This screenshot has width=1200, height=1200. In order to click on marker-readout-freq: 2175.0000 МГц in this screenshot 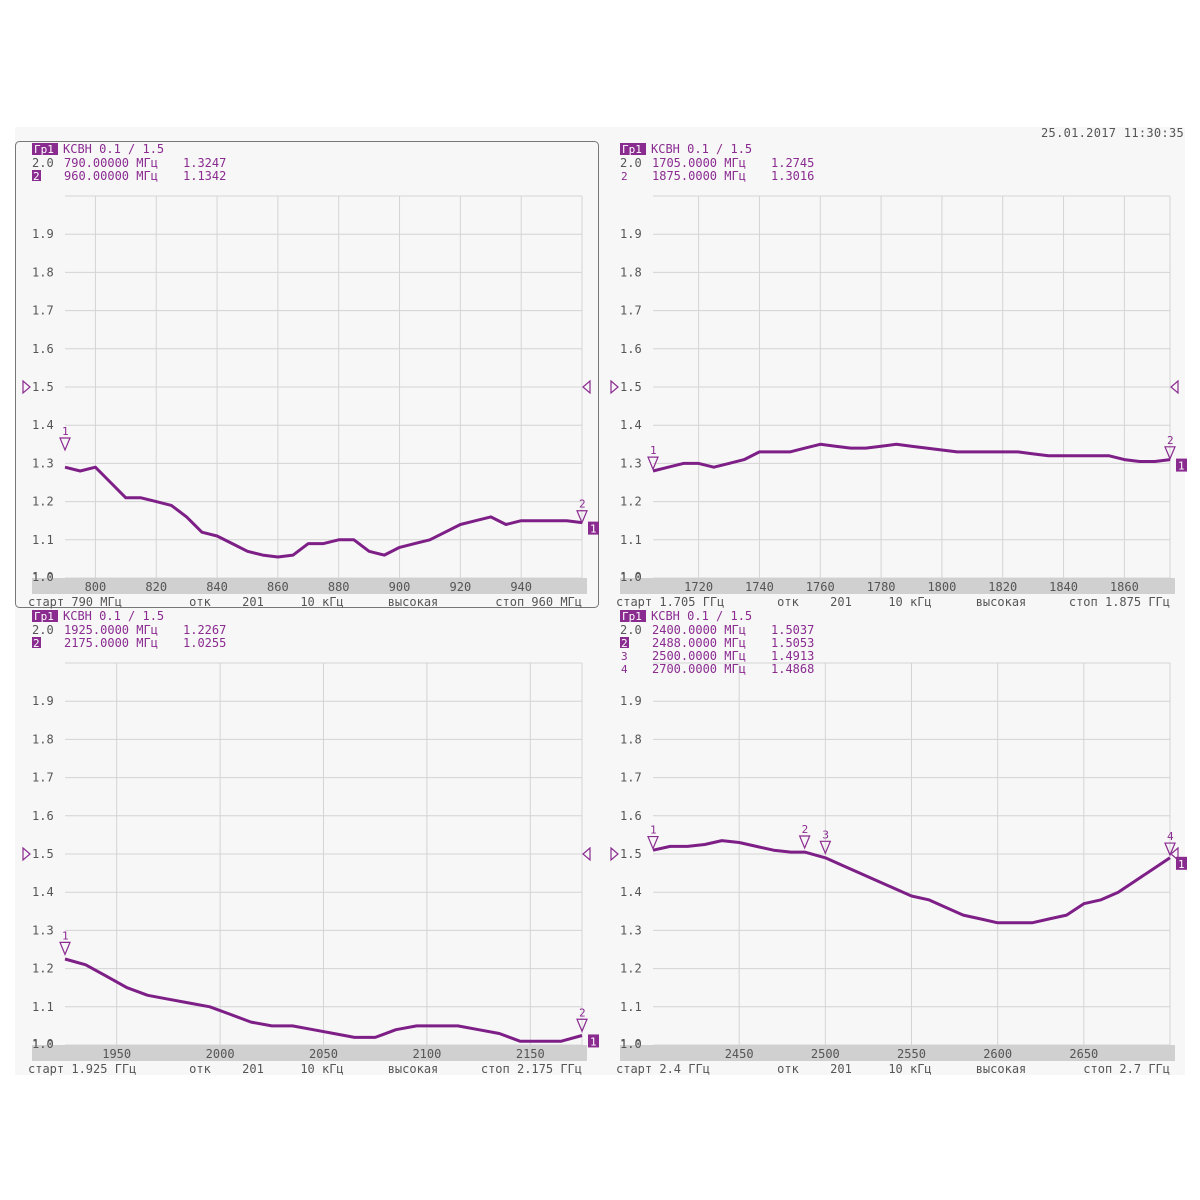, I will do `click(111, 643)`.